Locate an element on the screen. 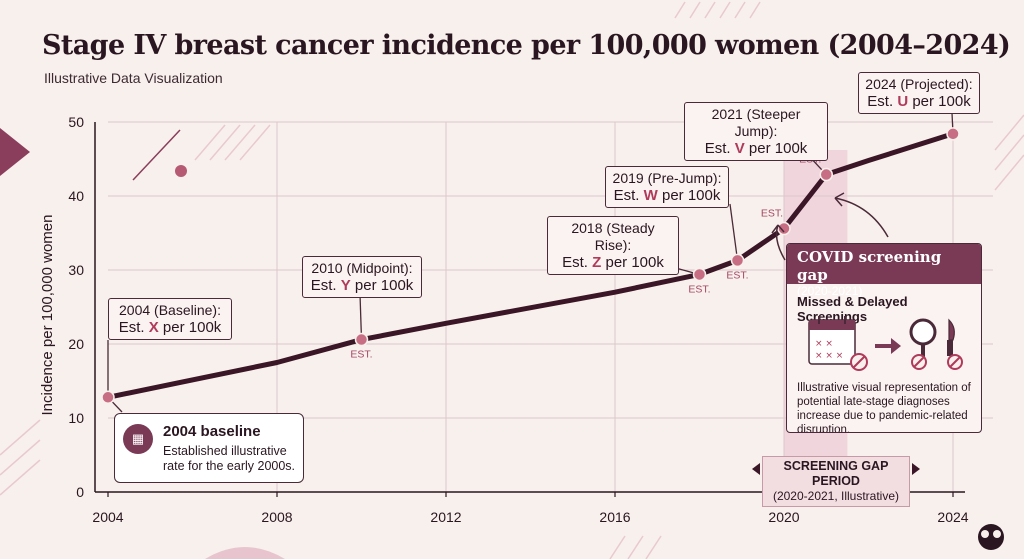 This screenshot has height=559, width=1024. page-subtitle: Illustrative Data Visualization is located at coordinates (133, 78).